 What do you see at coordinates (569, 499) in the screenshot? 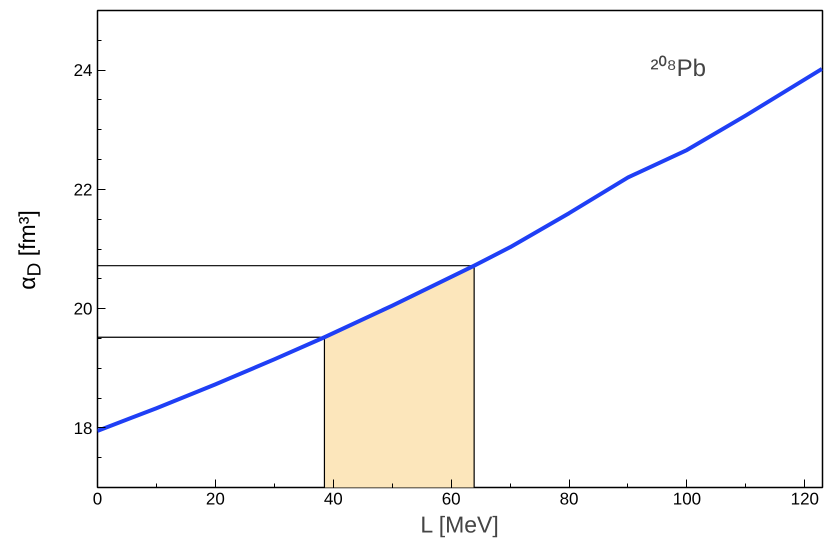
I see `x-tick-label: 80` at bounding box center [569, 499].